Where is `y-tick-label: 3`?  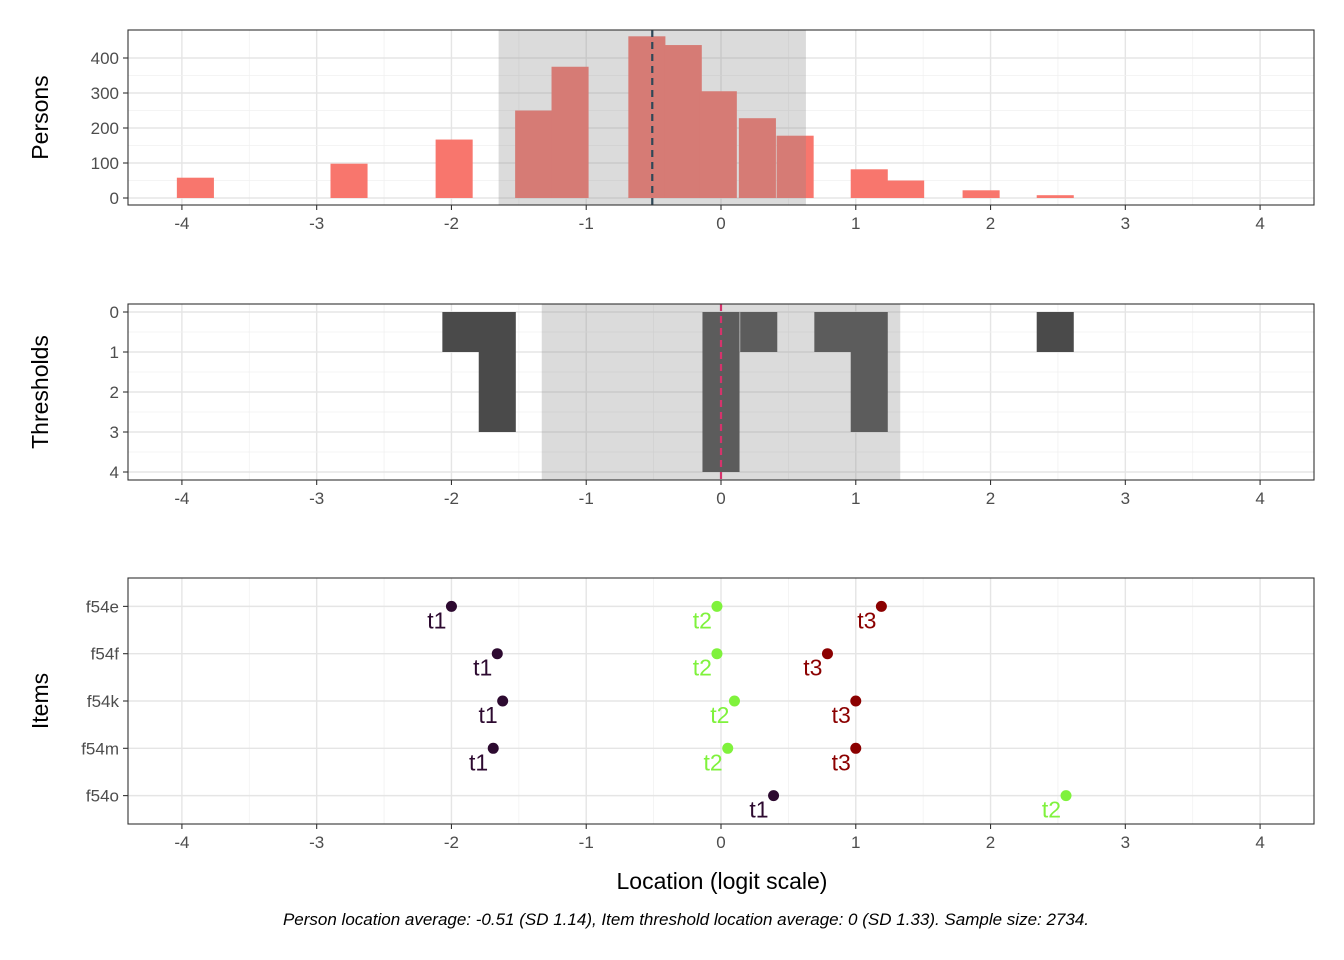 y-tick-label: 3 is located at coordinates (114, 432).